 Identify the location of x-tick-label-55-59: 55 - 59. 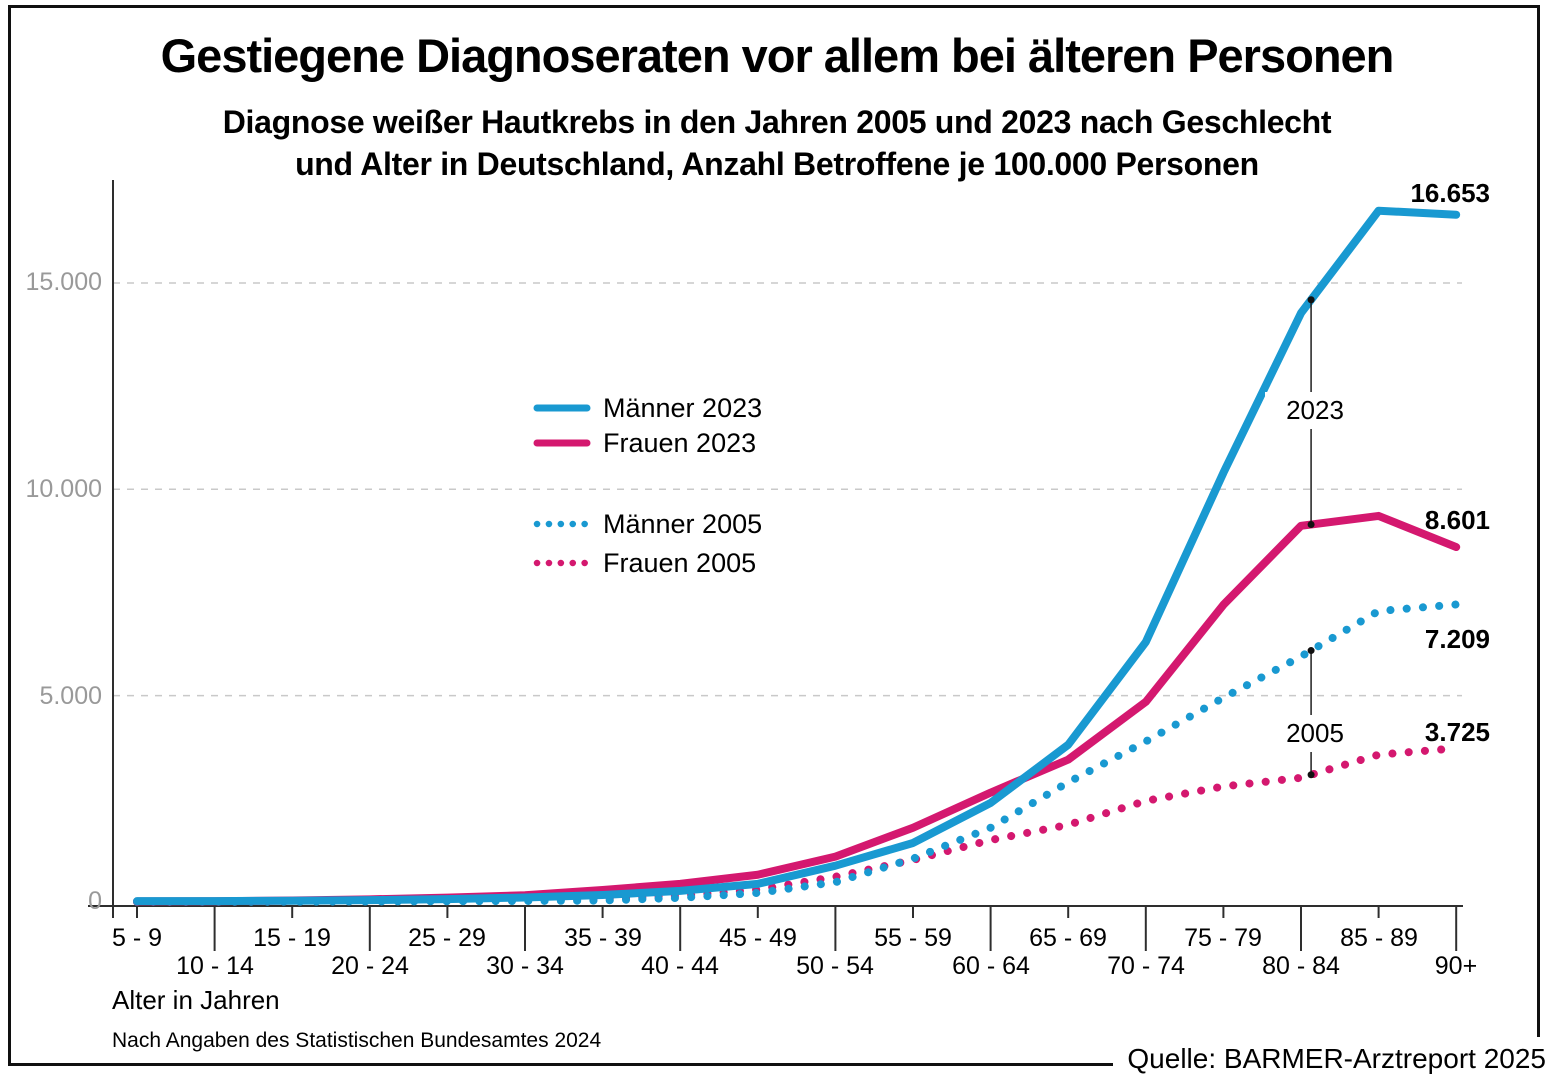
(913, 938).